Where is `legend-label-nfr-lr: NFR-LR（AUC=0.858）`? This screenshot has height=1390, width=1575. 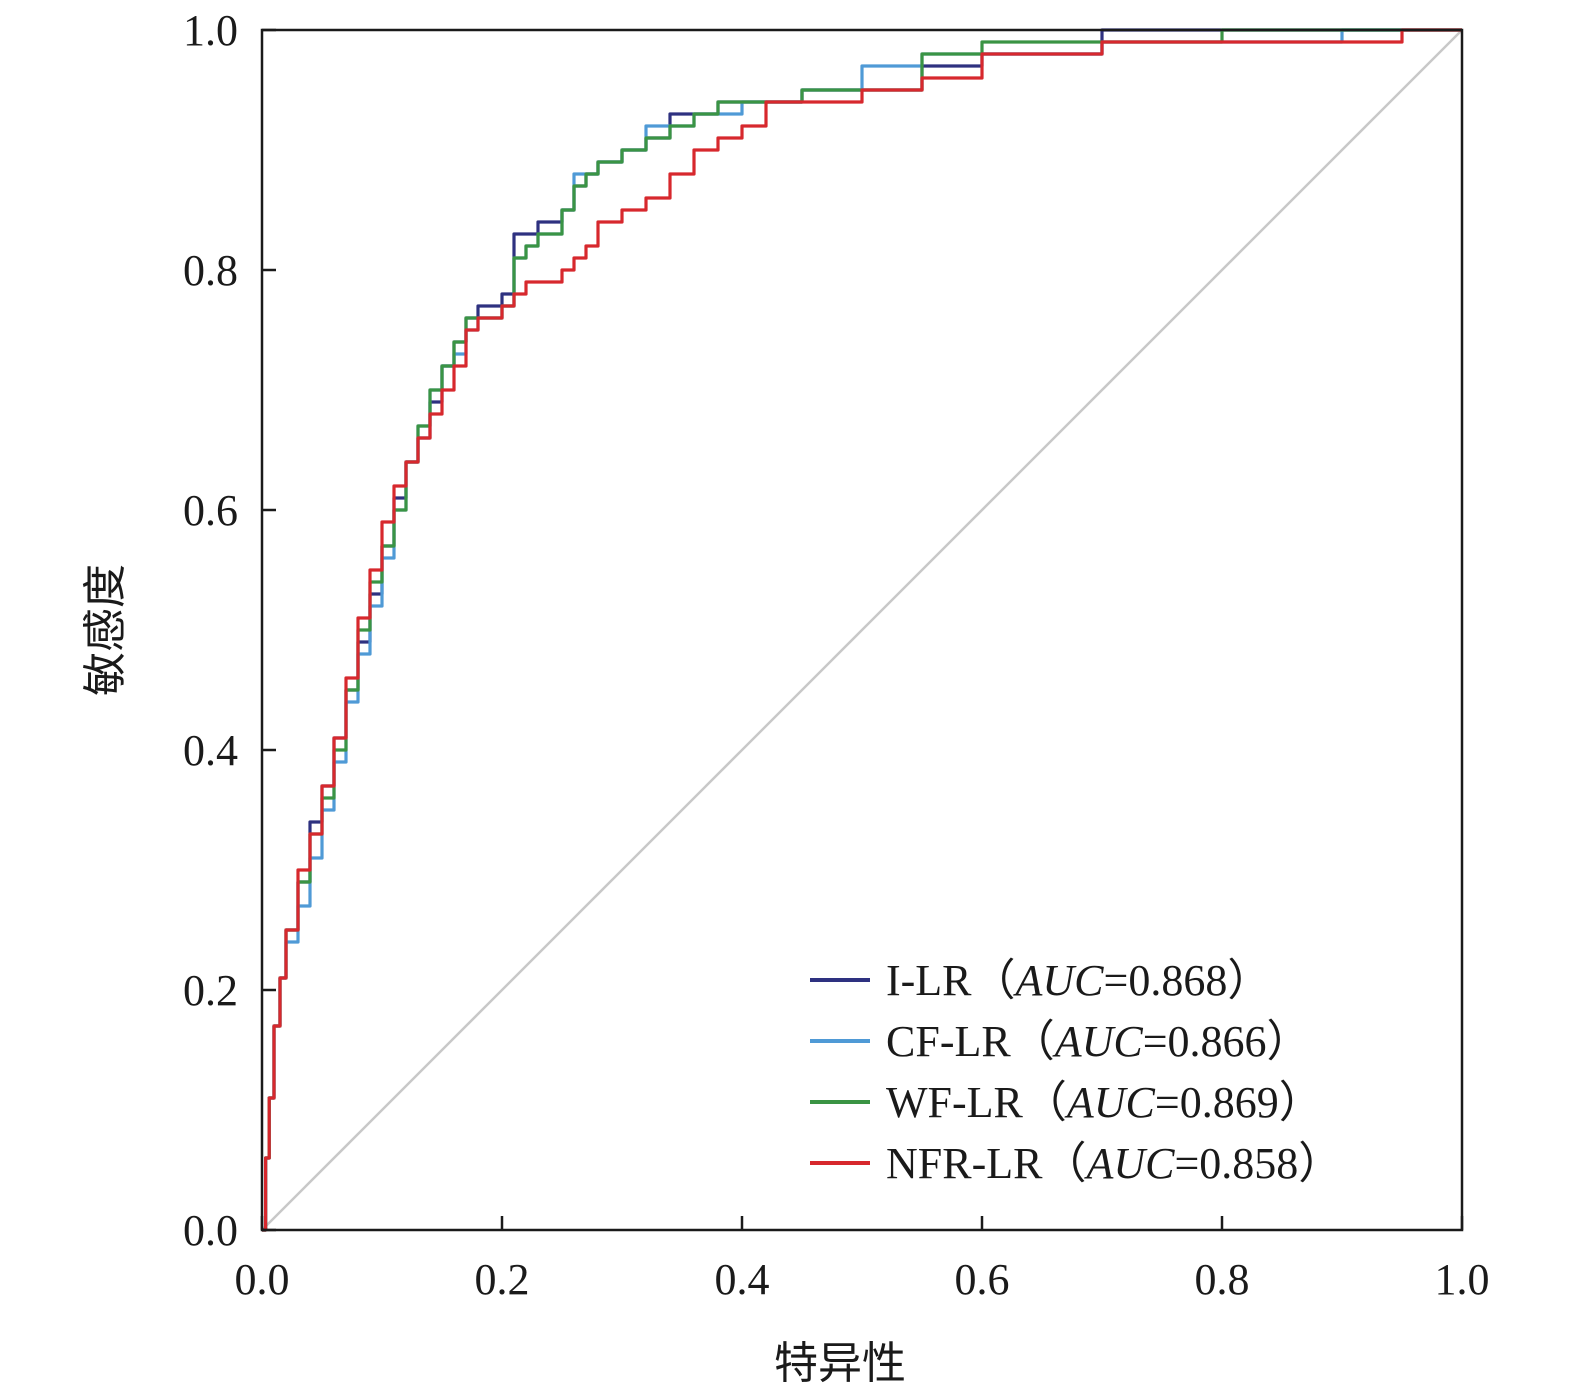
legend-label-nfr-lr: NFR-LR（AUC=0.858） is located at coordinates (1114, 1163).